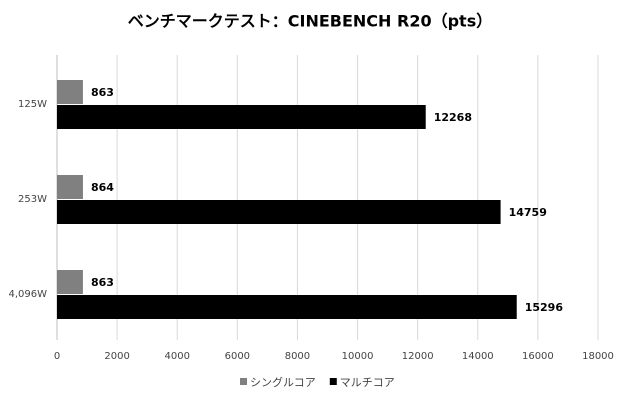 Image resolution: width=620 pixels, height=400 pixels. What do you see at coordinates (538, 356) in the screenshot?
I see `x-tick-label: 16000` at bounding box center [538, 356].